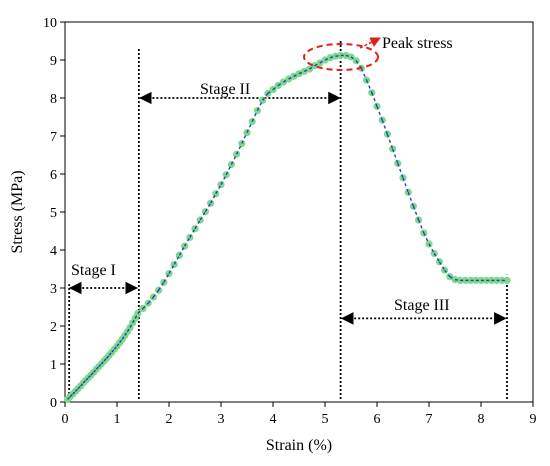  I want to click on x-tick-label: 8, so click(481, 419).